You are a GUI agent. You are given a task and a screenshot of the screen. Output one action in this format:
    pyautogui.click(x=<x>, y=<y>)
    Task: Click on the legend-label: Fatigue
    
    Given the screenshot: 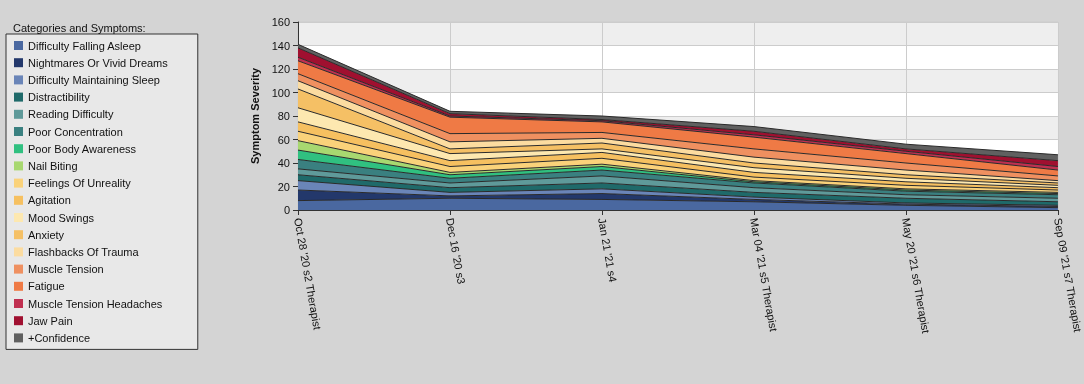 What is the action you would take?
    pyautogui.click(x=46, y=286)
    